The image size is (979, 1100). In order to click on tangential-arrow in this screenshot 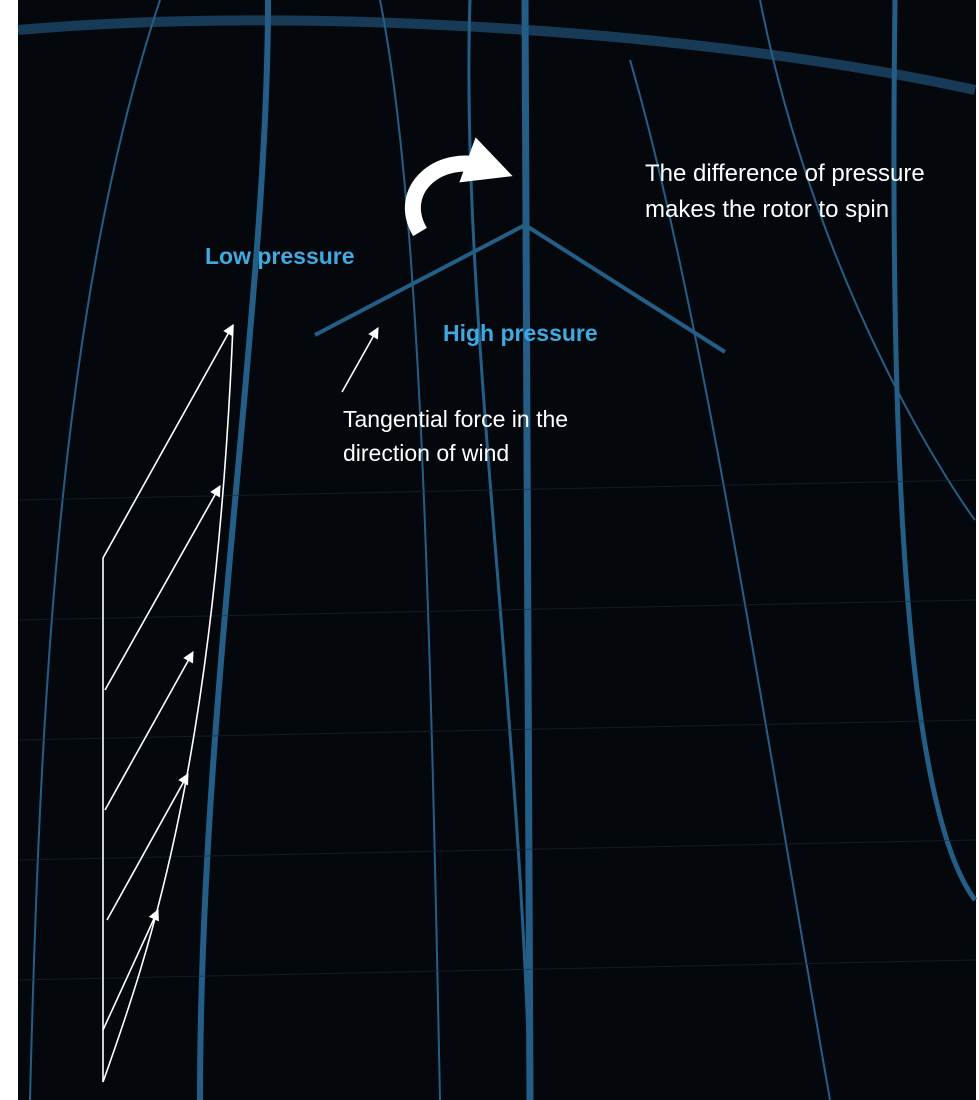, I will do `click(360, 360)`.